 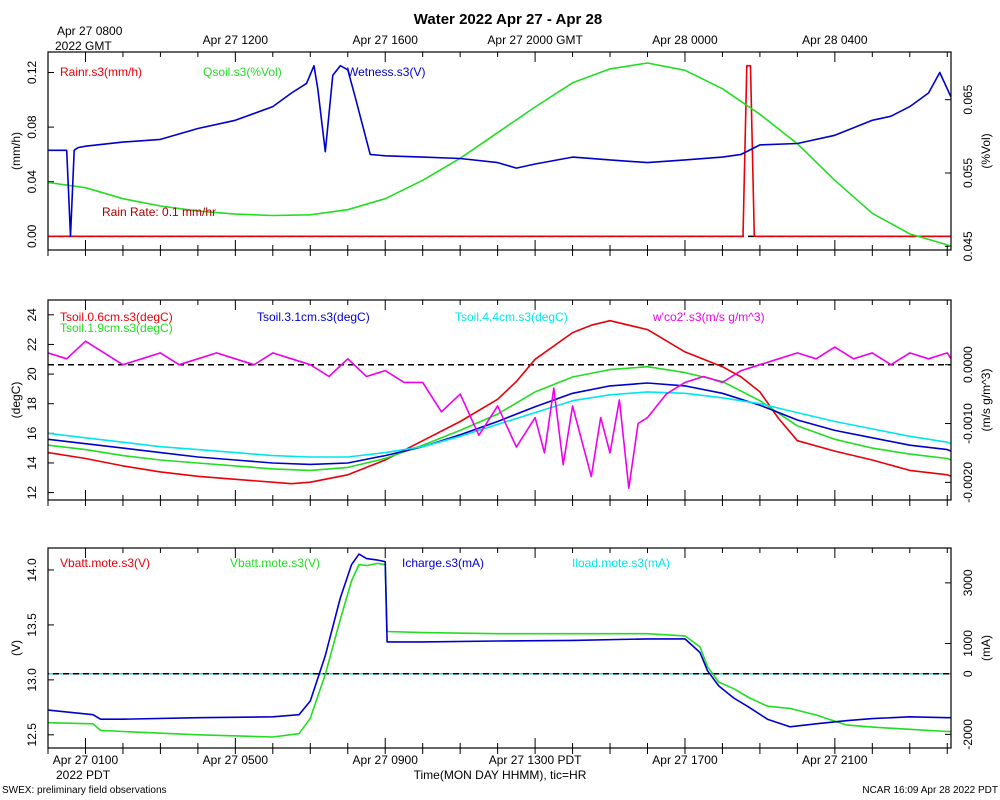 I want to click on footer-left-text: SWEX: preliminary field observations, so click(x=84, y=790).